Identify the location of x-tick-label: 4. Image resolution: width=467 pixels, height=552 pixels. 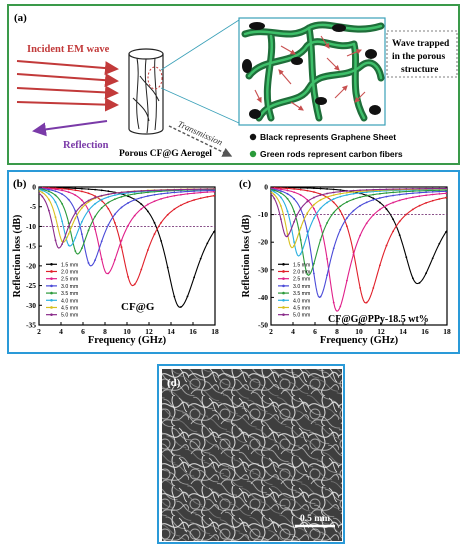
(61, 331).